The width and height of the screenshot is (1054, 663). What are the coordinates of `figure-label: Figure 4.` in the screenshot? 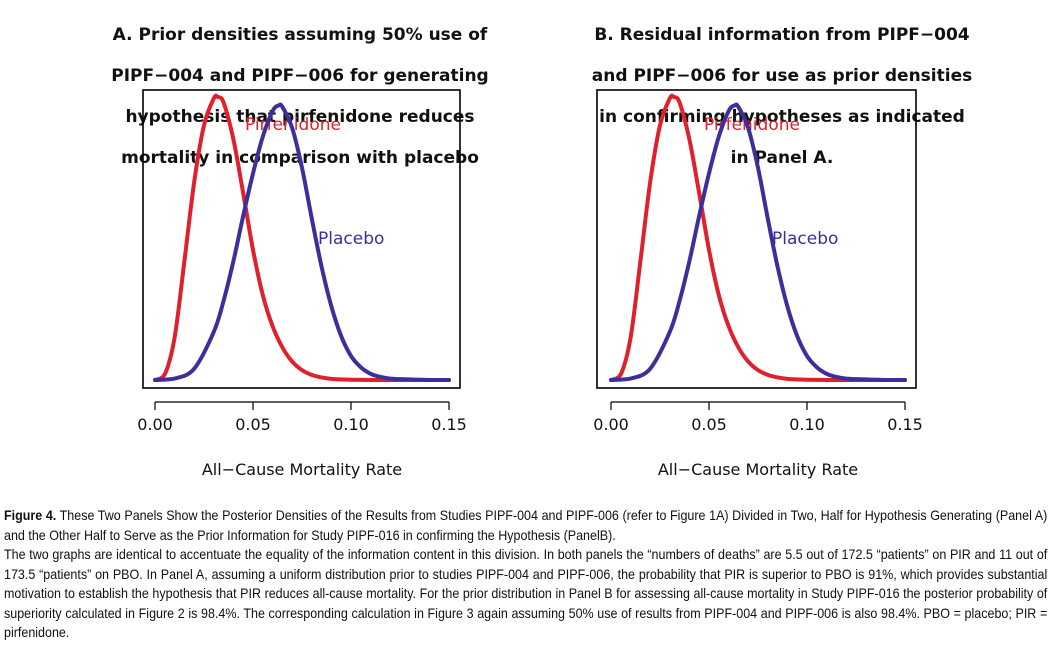 It's located at (30, 515).